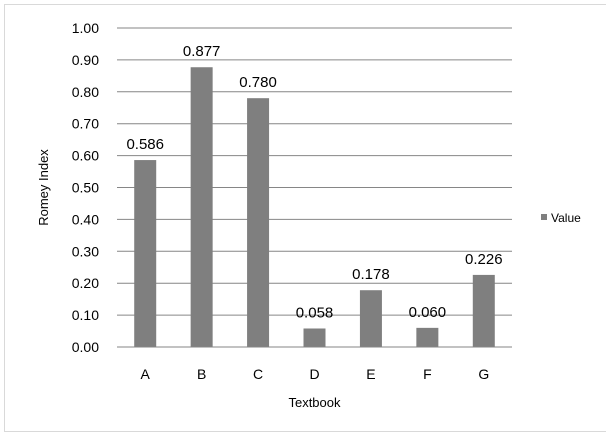 Image resolution: width=608 pixels, height=434 pixels. Describe the element at coordinates (85, 124) in the screenshot. I see `y-tick-label: 0.70` at that location.